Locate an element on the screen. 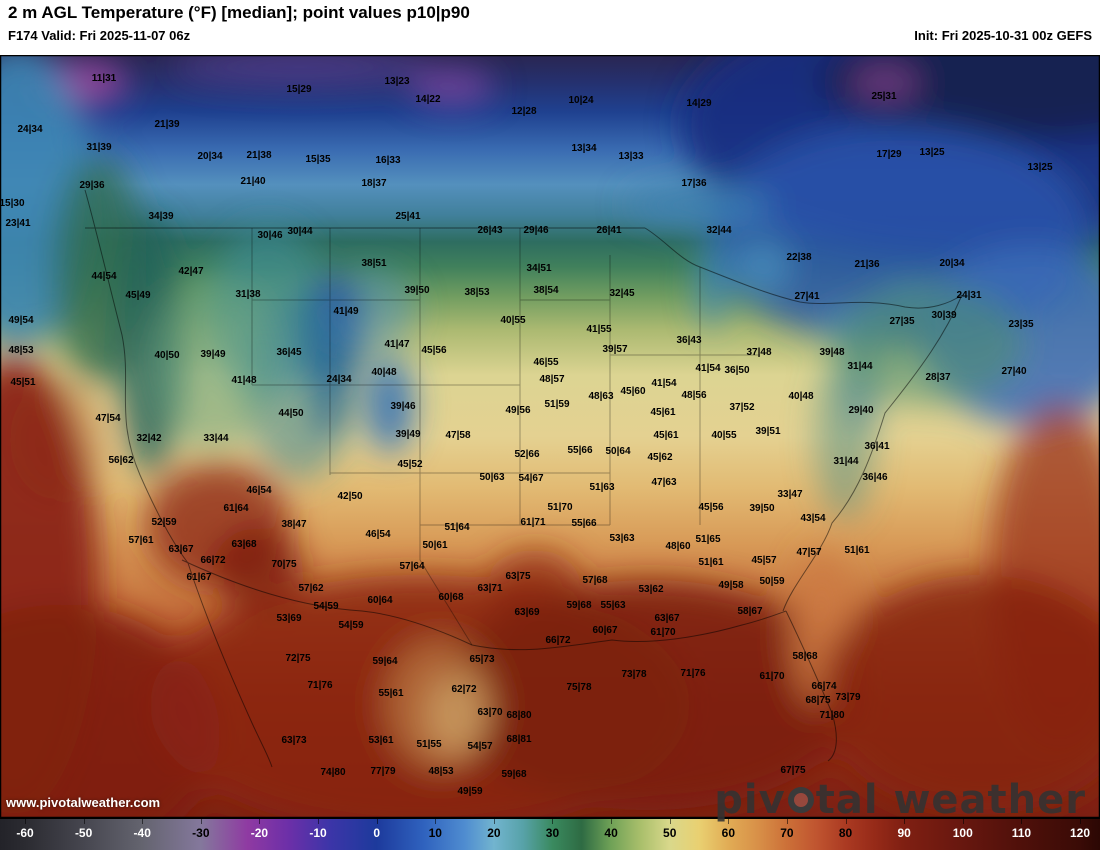 The image size is (1100, 850). colorbar-tick-label: 100 is located at coordinates (962, 833).